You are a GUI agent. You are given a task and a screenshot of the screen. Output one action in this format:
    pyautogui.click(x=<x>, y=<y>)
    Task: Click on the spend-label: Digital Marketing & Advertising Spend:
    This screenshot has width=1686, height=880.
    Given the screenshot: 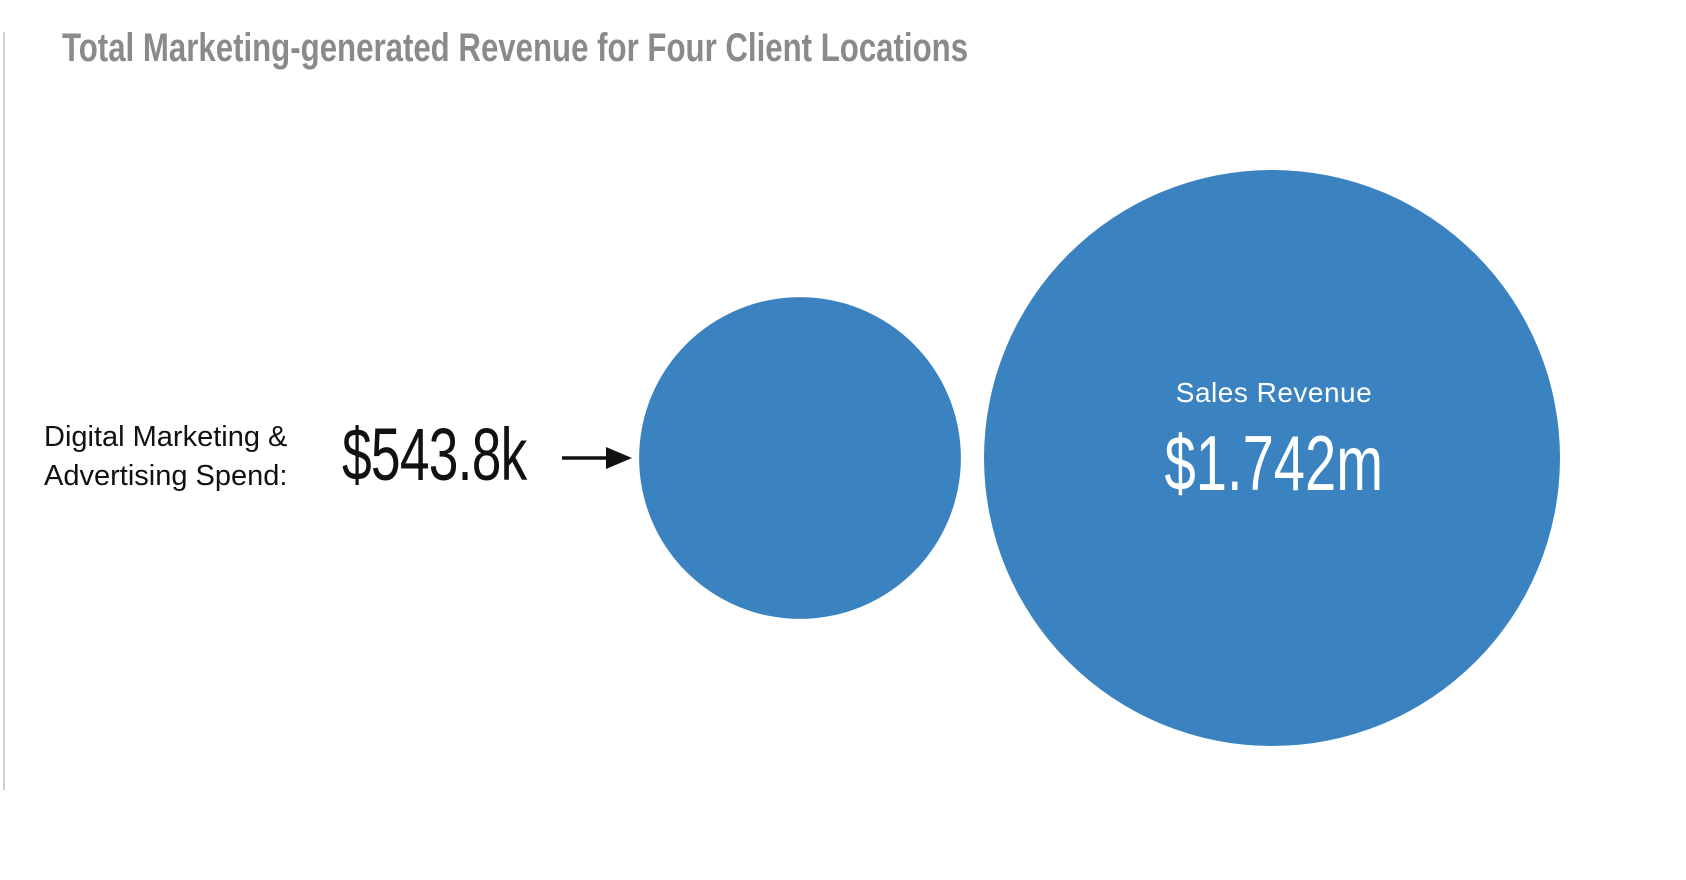 What is the action you would take?
    pyautogui.click(x=165, y=457)
    